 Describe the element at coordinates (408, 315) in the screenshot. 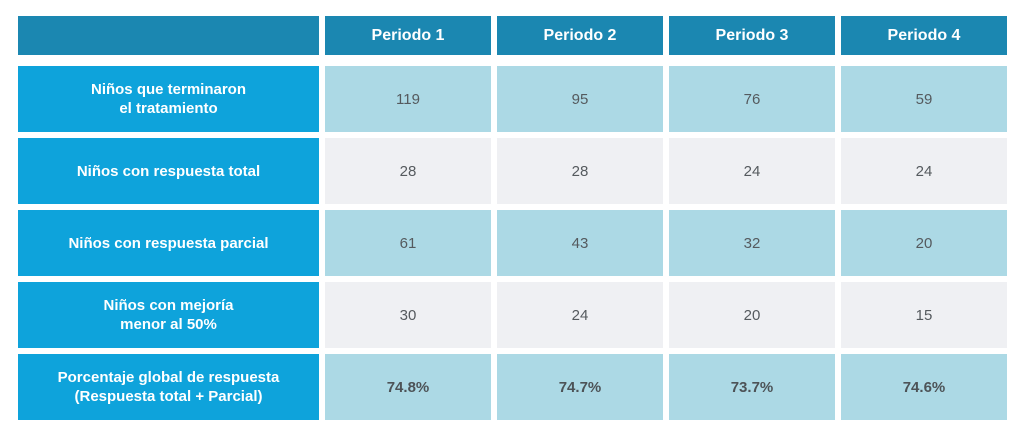

I see `table-cell: 30` at that location.